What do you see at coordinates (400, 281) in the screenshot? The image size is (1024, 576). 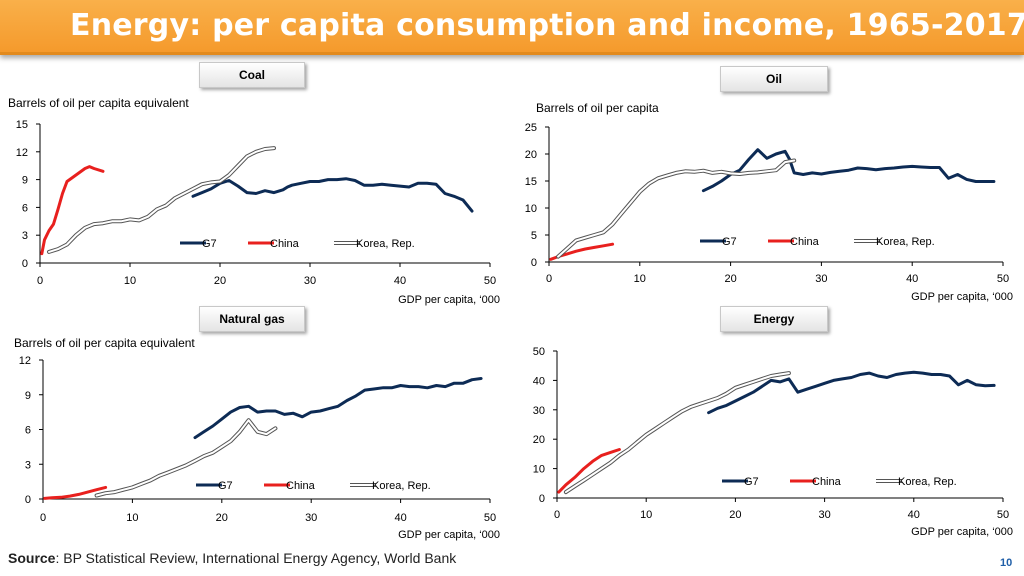 I see `coal-x-tick-label: 40` at bounding box center [400, 281].